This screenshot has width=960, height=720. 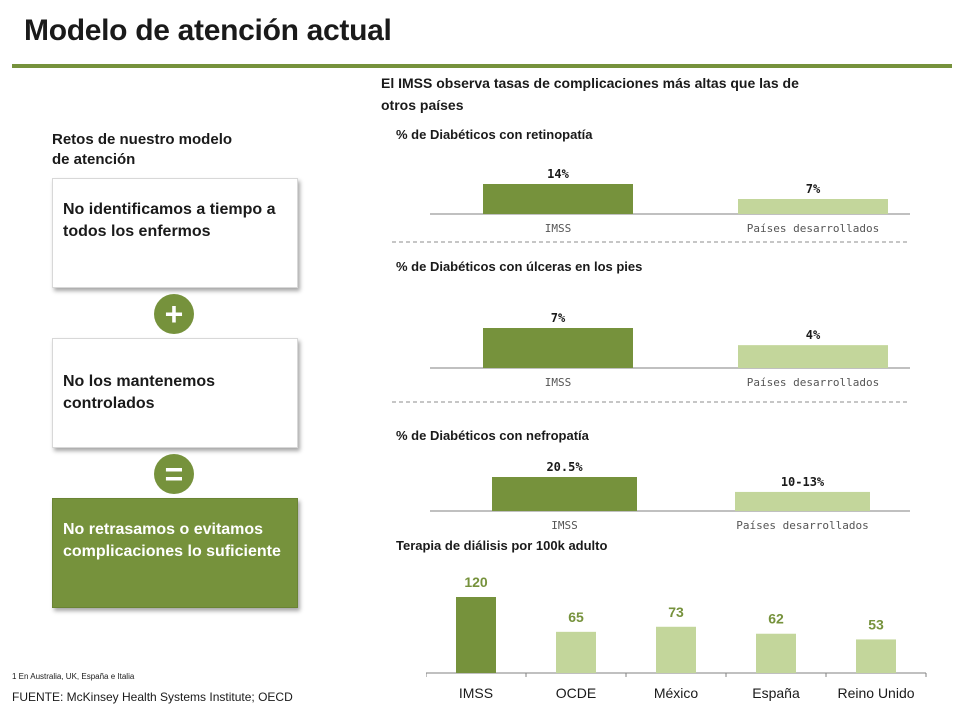 What do you see at coordinates (676, 693) in the screenshot?
I see `category-label: México` at bounding box center [676, 693].